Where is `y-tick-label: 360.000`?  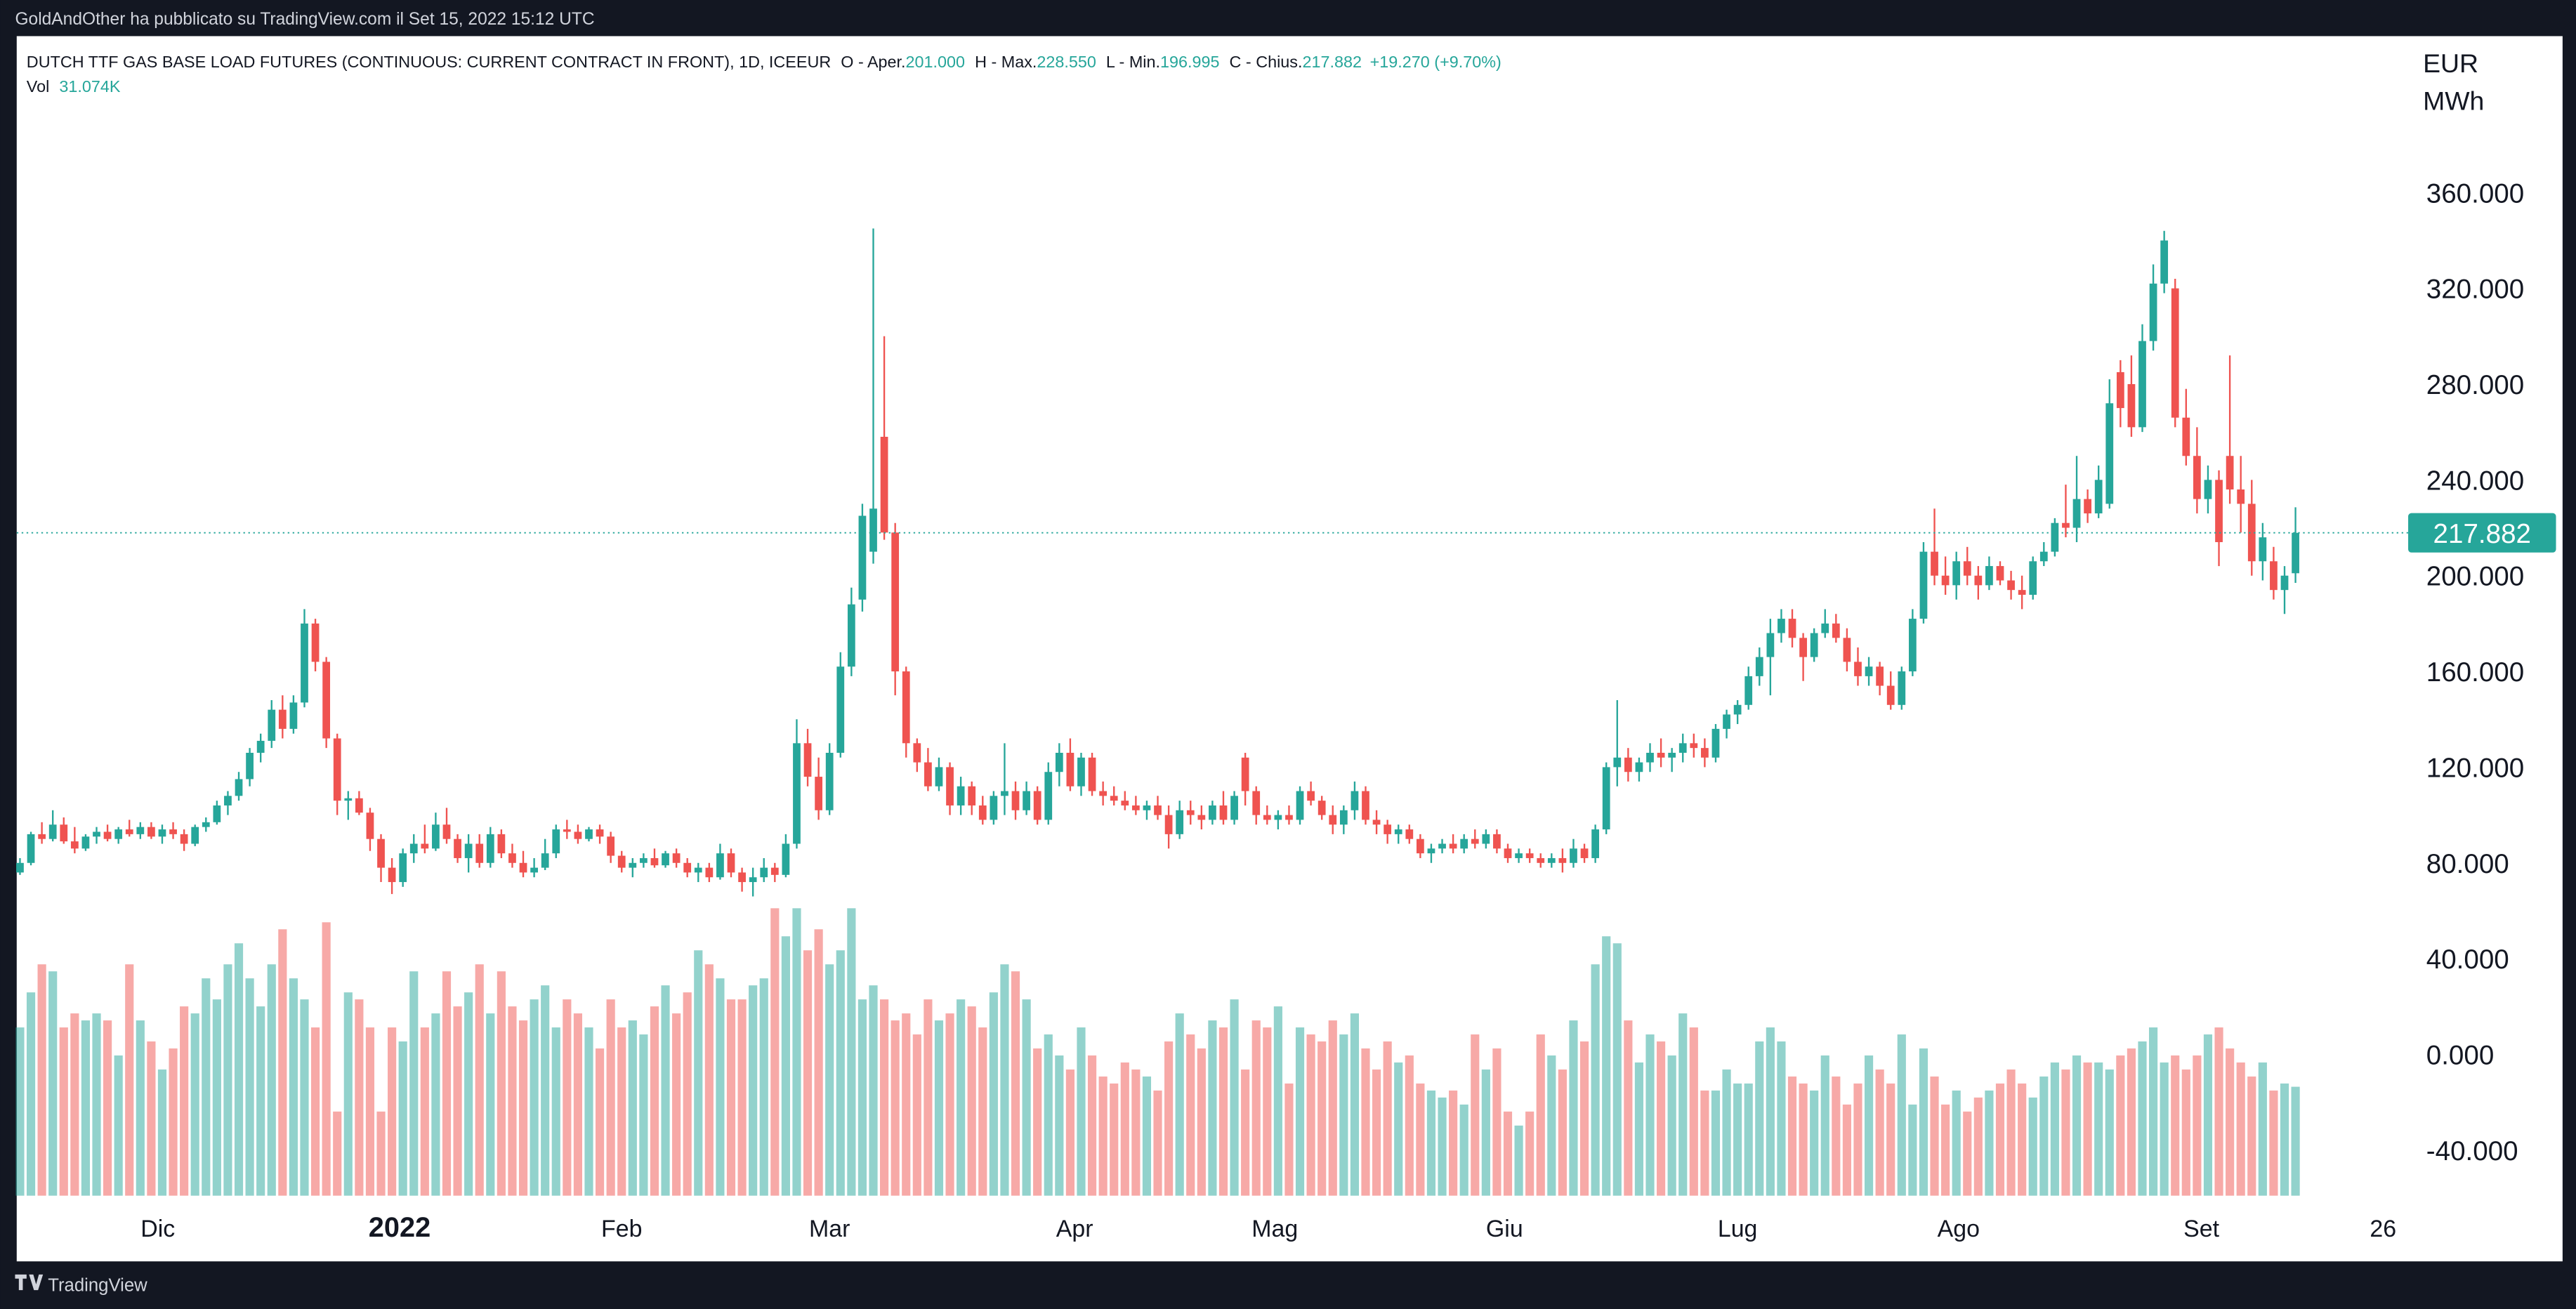 y-tick-label: 360.000 is located at coordinates (2475, 194).